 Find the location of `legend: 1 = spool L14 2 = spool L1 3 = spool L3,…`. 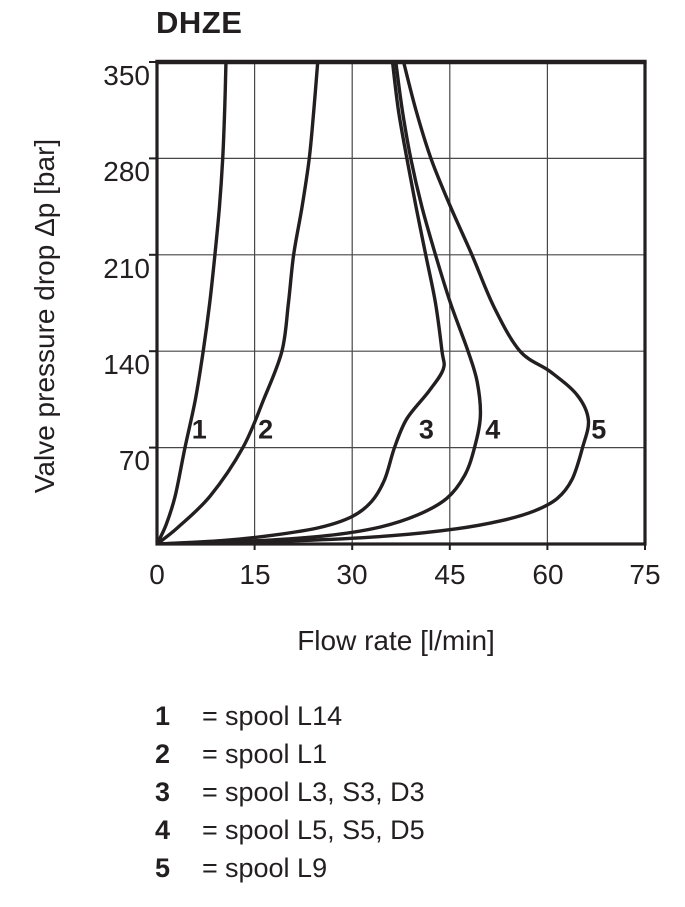

legend: 1 = spool L14 2 = spool L1 3 = spool L3,… is located at coordinates (290, 792).